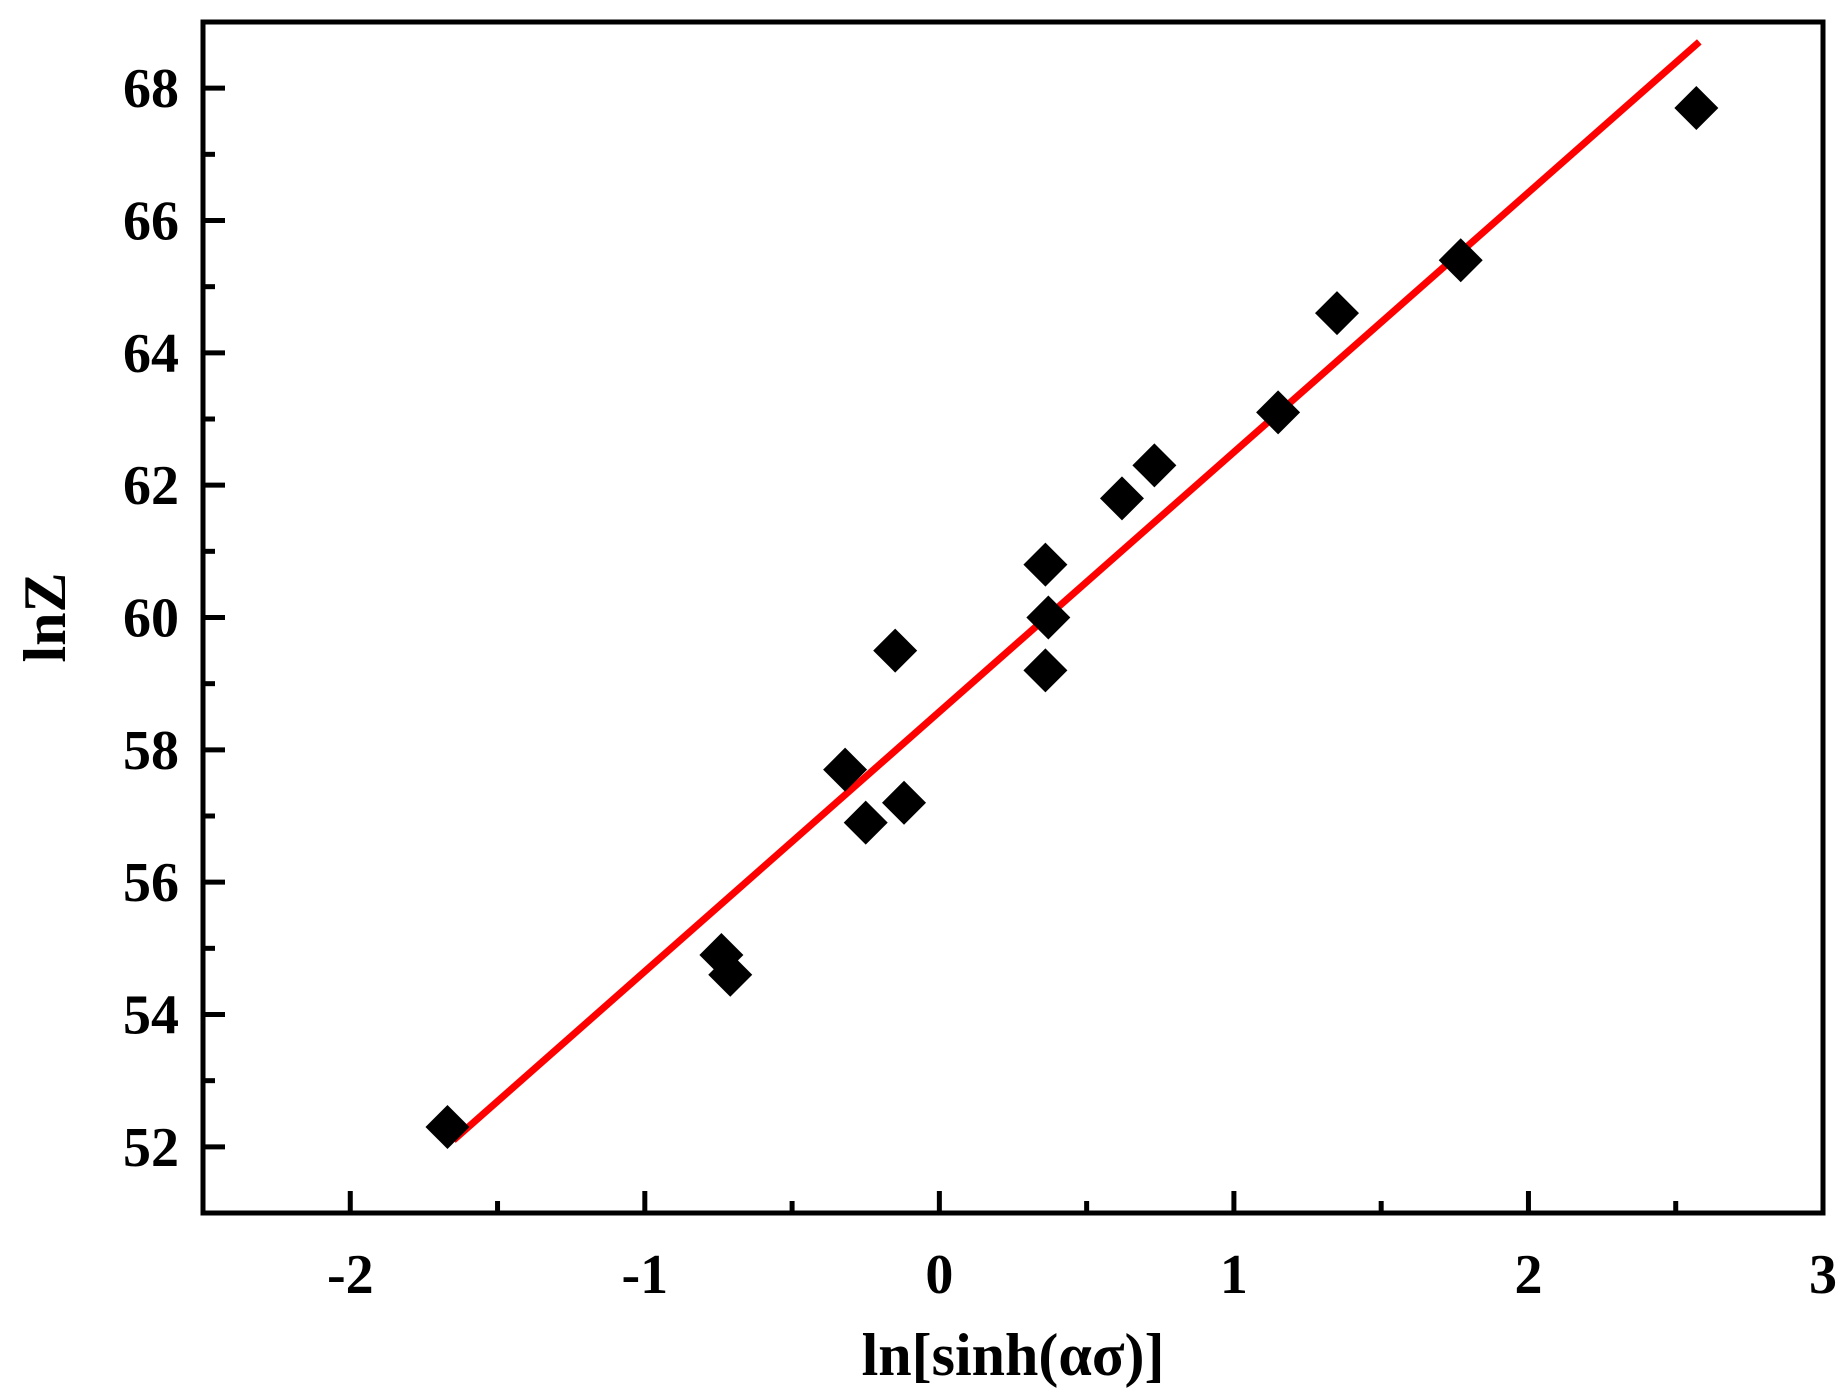 The image size is (1848, 1397). I want to click on y-tick-label: 56, so click(151, 883).